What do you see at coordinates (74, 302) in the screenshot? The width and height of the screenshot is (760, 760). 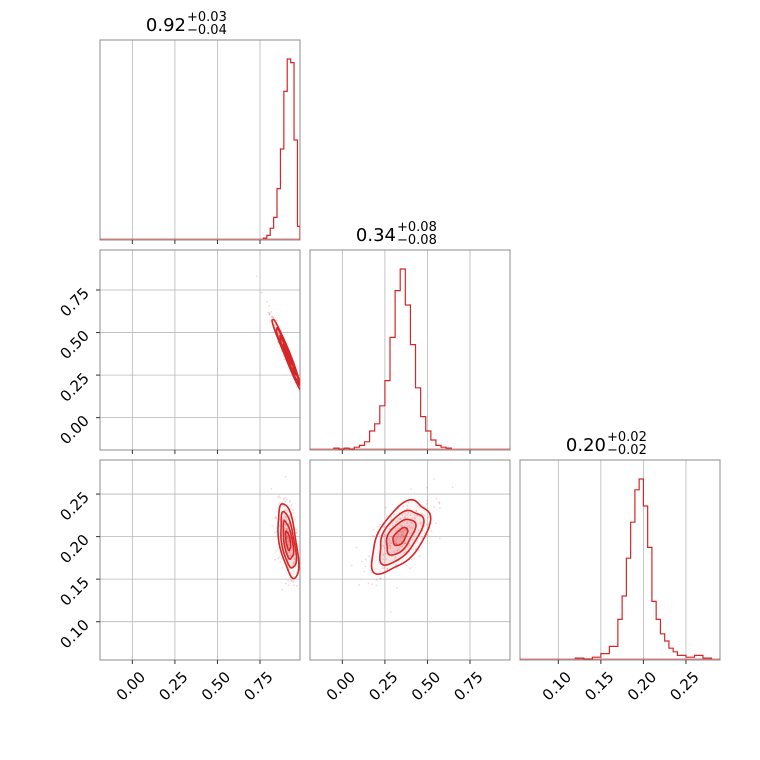 I see `y-tick-label: 0.75` at bounding box center [74, 302].